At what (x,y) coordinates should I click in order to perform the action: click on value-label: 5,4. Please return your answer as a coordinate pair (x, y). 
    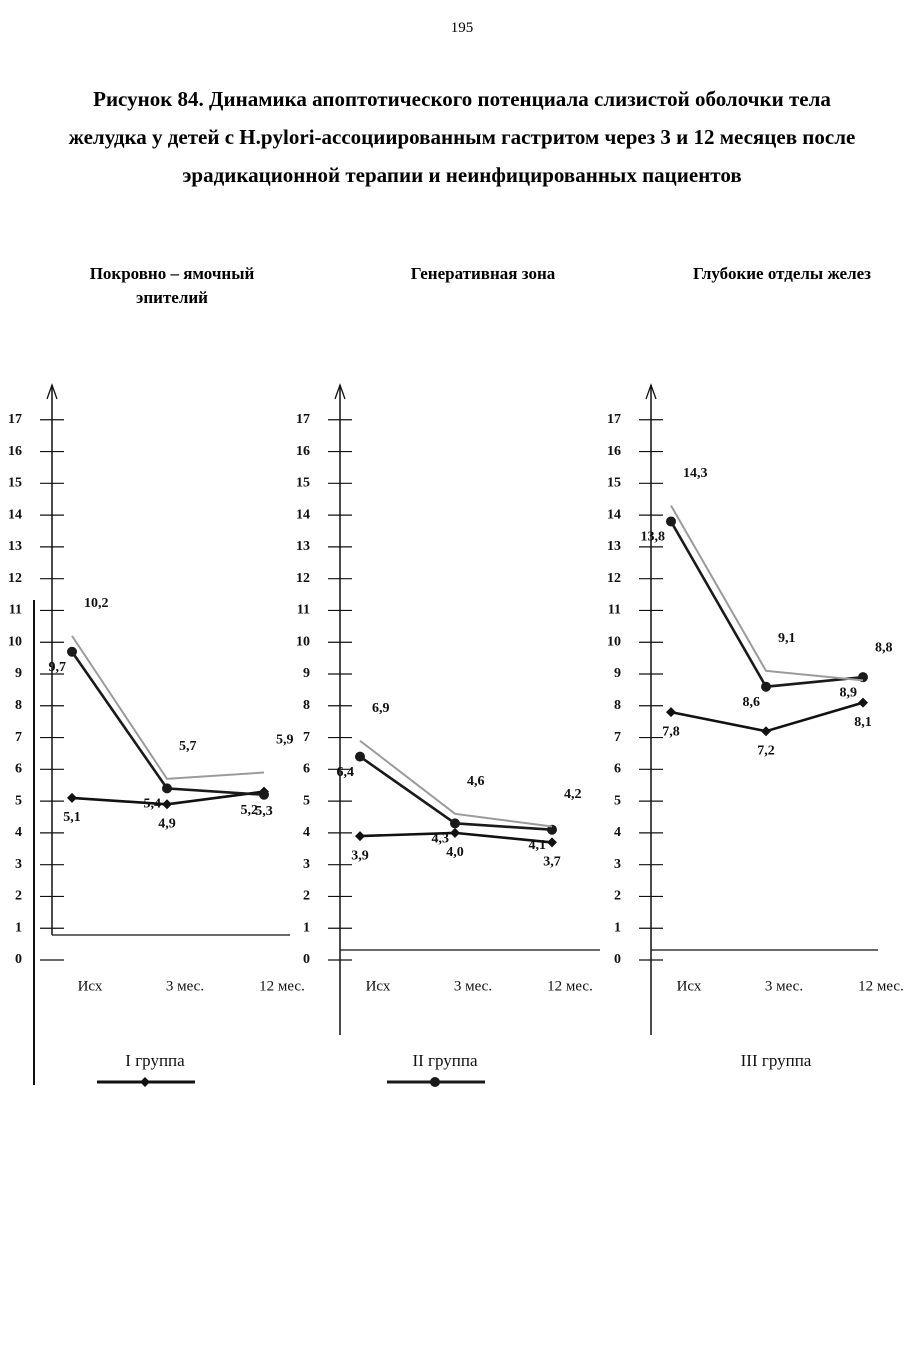
    Looking at the image, I should click on (153, 804).